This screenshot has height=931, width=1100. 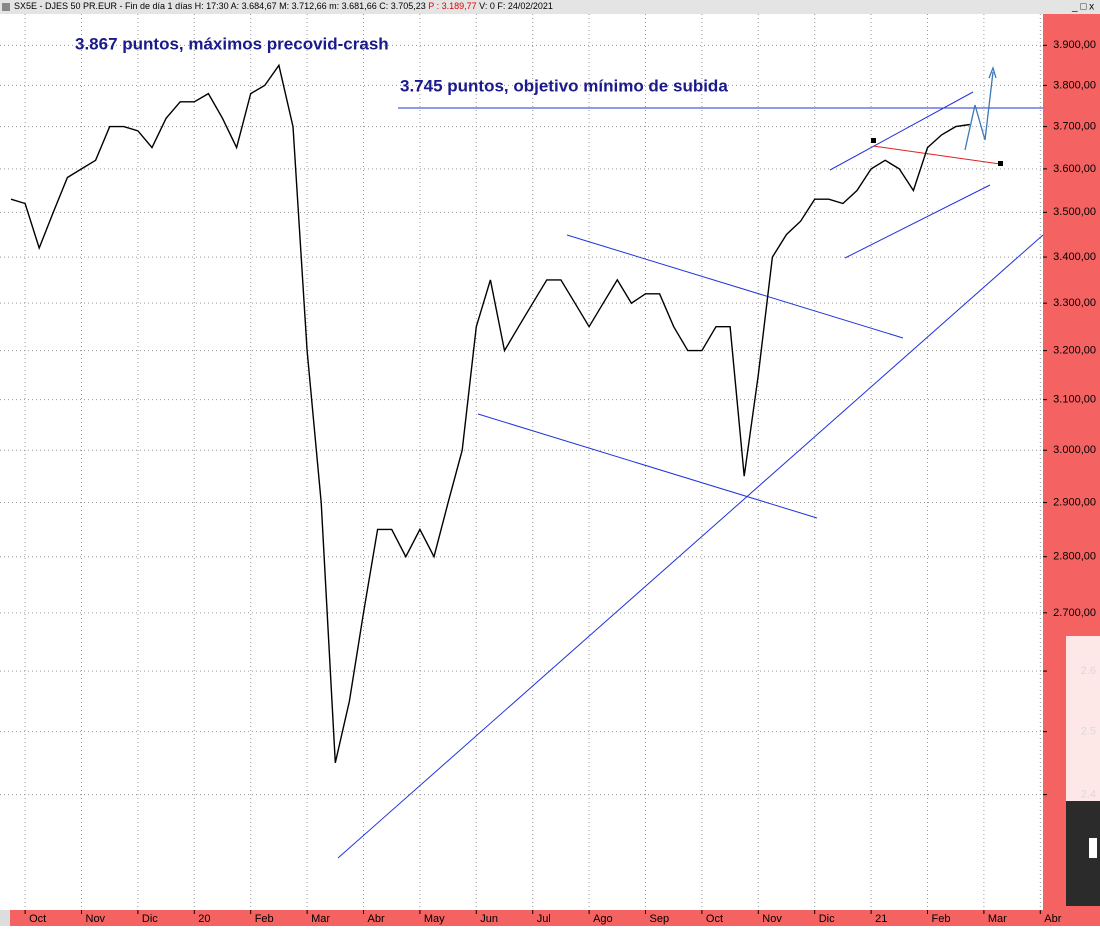 What do you see at coordinates (979, 111) in the screenshot?
I see `projection-arrow` at bounding box center [979, 111].